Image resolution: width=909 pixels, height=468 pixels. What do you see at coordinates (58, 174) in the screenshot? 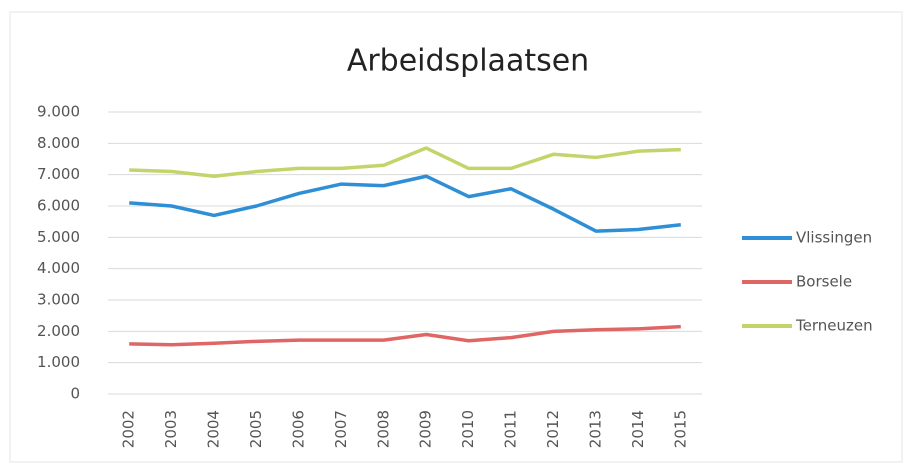
I see `y-tick-label: 7.000` at bounding box center [58, 174].